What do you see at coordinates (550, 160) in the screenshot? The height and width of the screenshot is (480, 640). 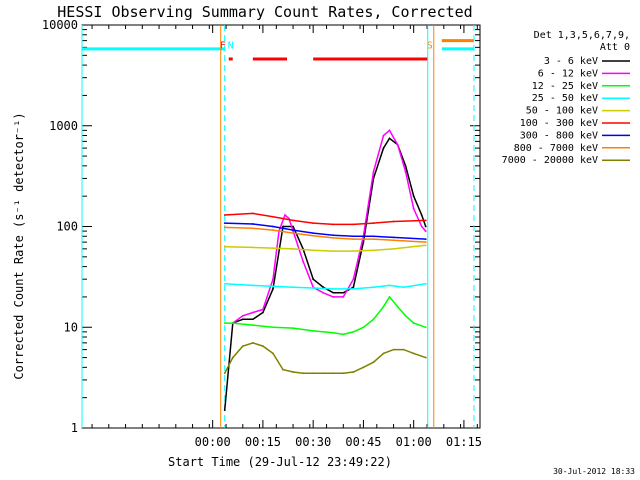 I see `legend-label: 7000 - 20000 keV` at bounding box center [550, 160].